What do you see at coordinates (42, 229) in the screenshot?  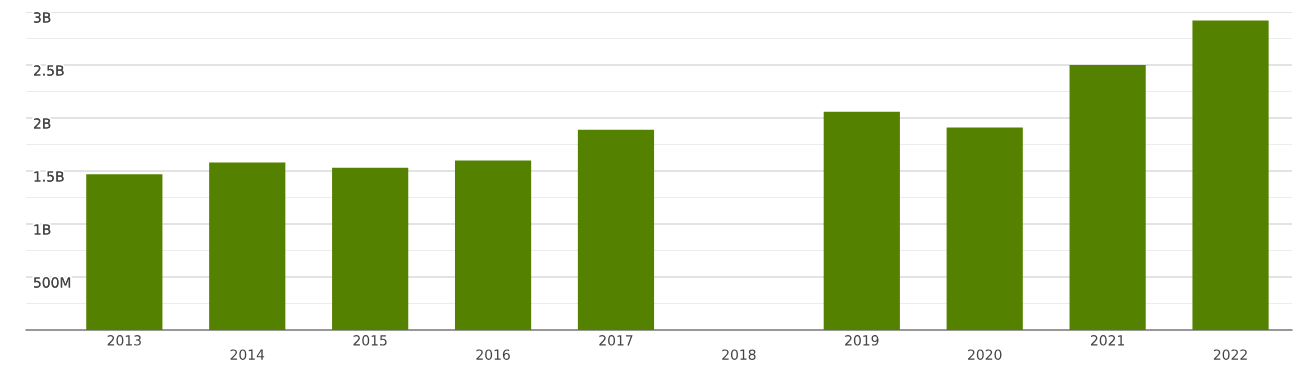 I see `y-tick-label: 1B` at bounding box center [42, 229].